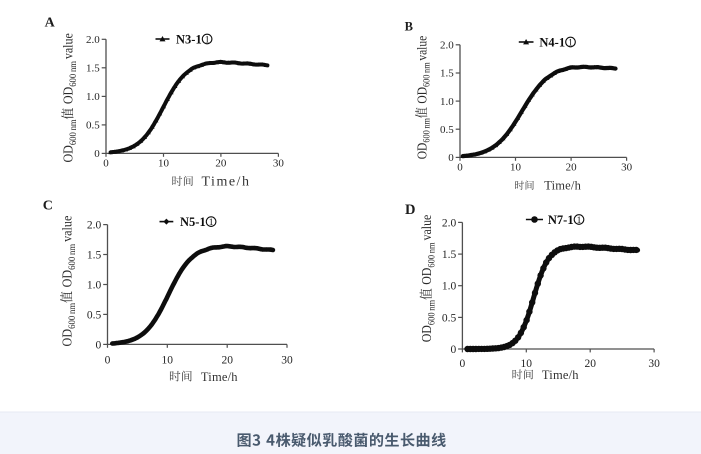  I want to click on svg-text: B, so click(409, 26).